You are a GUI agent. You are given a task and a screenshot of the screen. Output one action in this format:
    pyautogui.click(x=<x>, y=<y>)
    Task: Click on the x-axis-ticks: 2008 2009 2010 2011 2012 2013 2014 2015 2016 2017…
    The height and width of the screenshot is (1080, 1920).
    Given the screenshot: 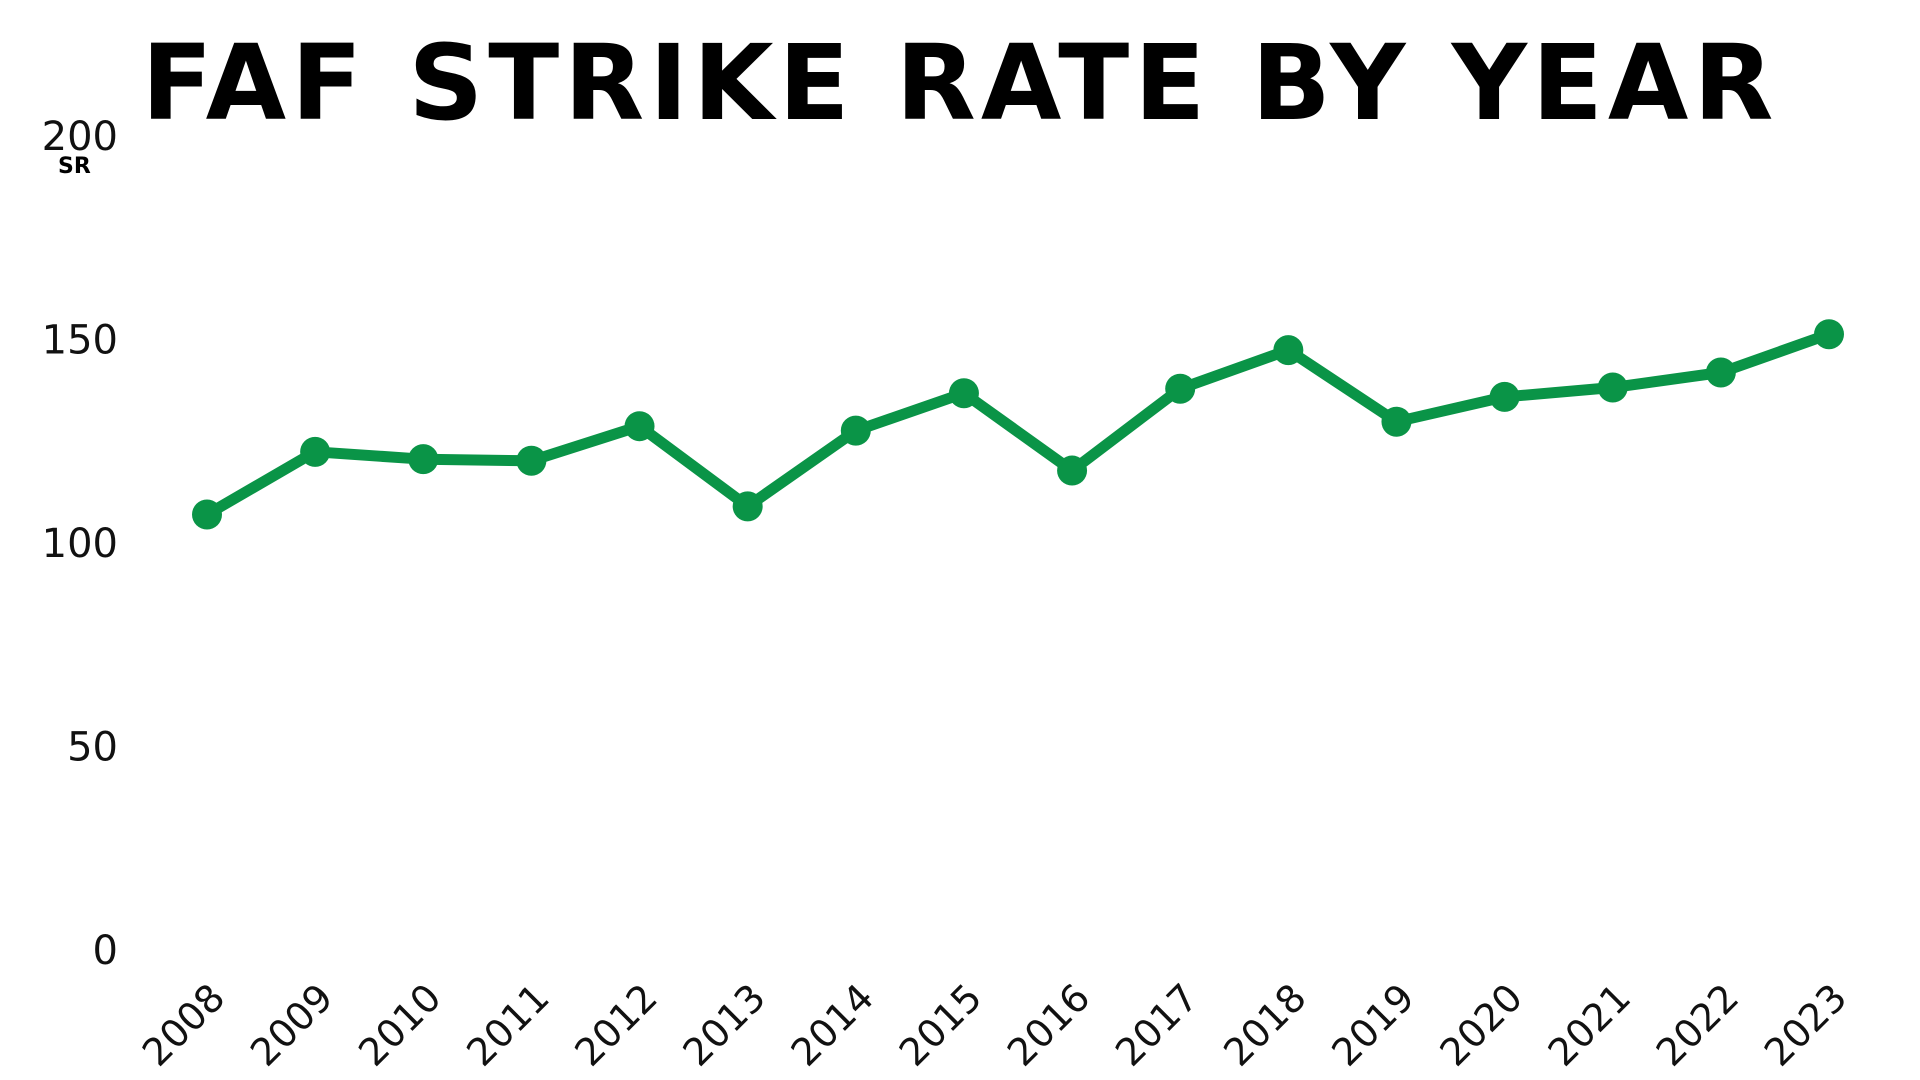 What is the action you would take?
    pyautogui.click(x=995, y=1025)
    